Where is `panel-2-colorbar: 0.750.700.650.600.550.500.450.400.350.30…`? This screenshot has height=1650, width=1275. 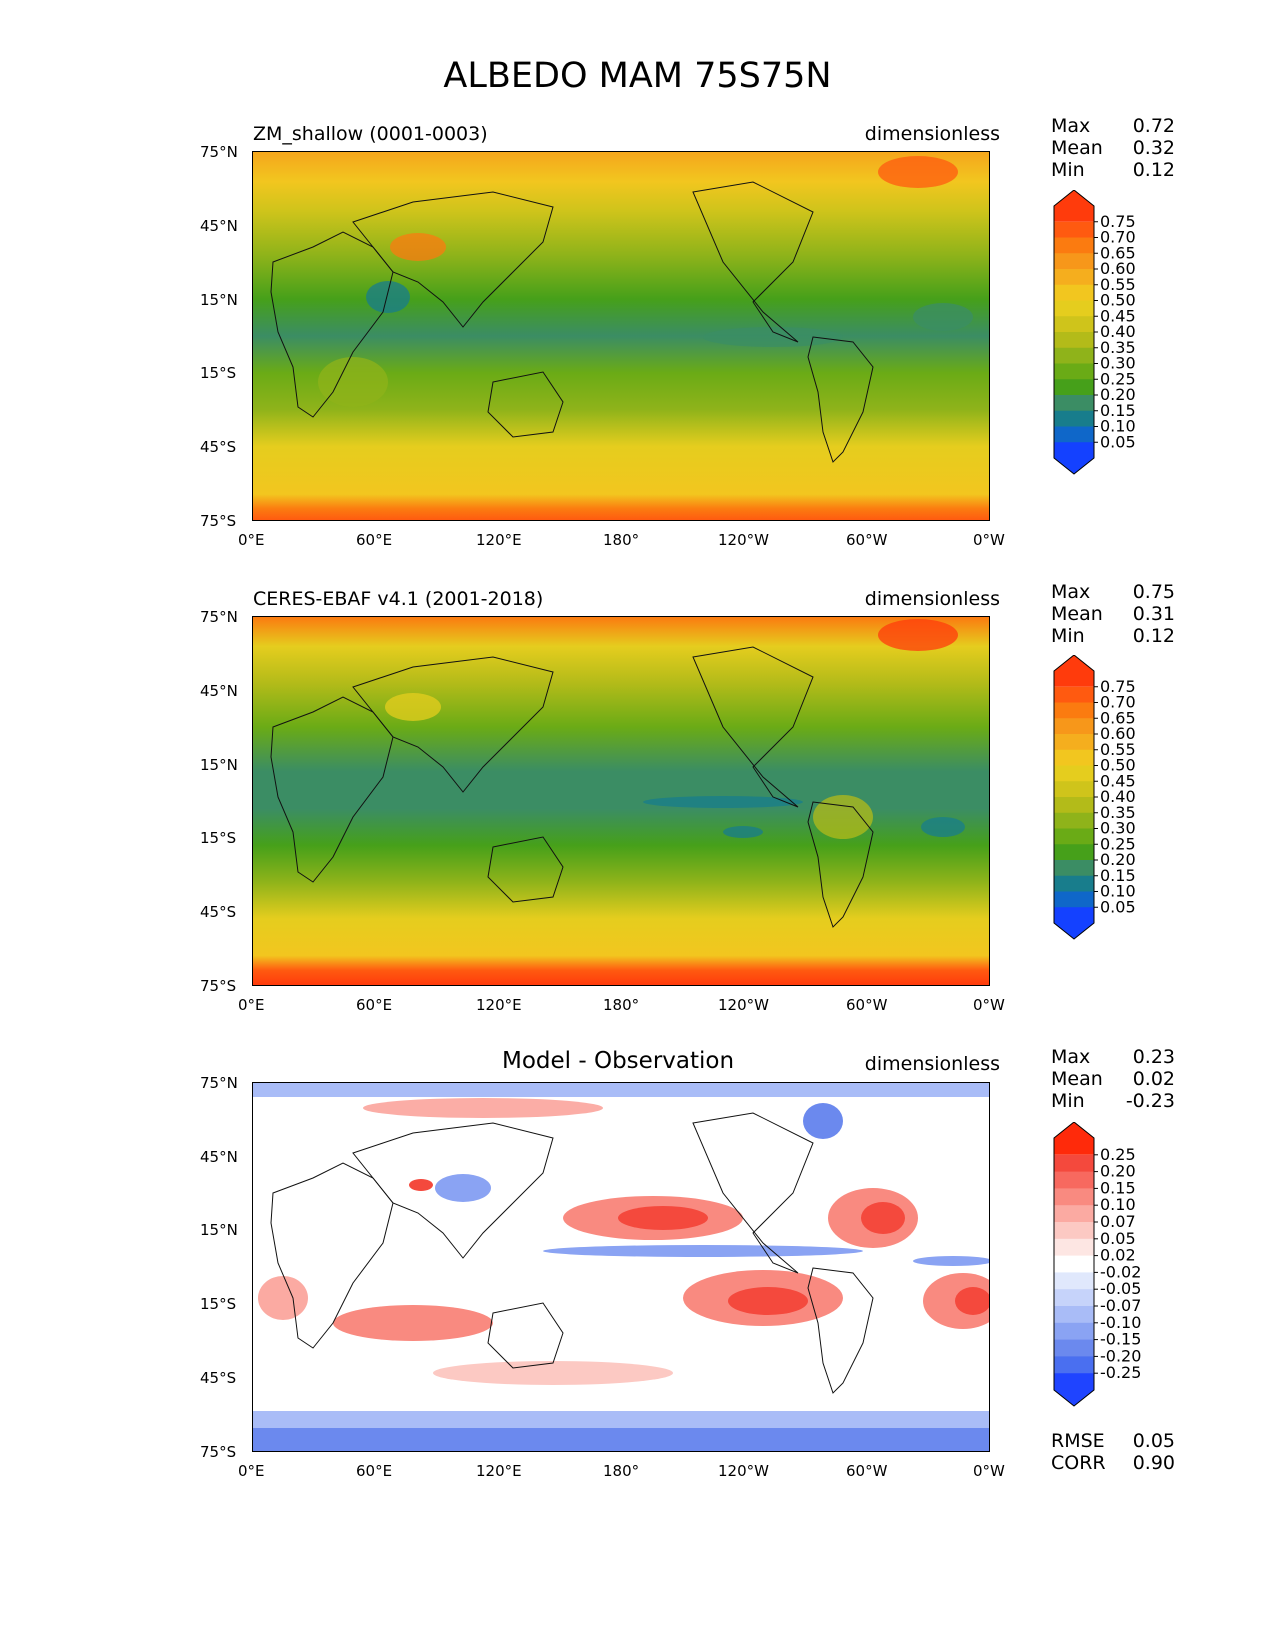
panel-2-colorbar: 0.750.700.650.600.550.500.450.400.350.30… is located at coordinates (1094, 797).